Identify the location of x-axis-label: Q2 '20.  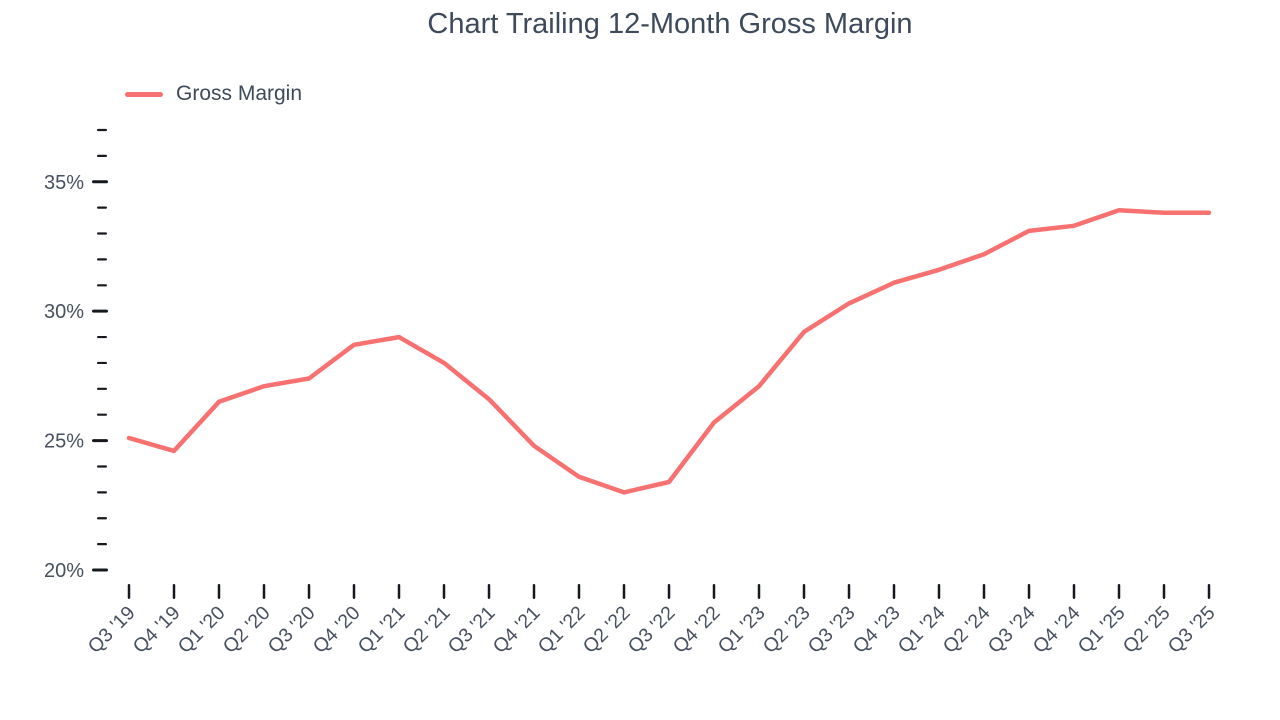
(247, 630).